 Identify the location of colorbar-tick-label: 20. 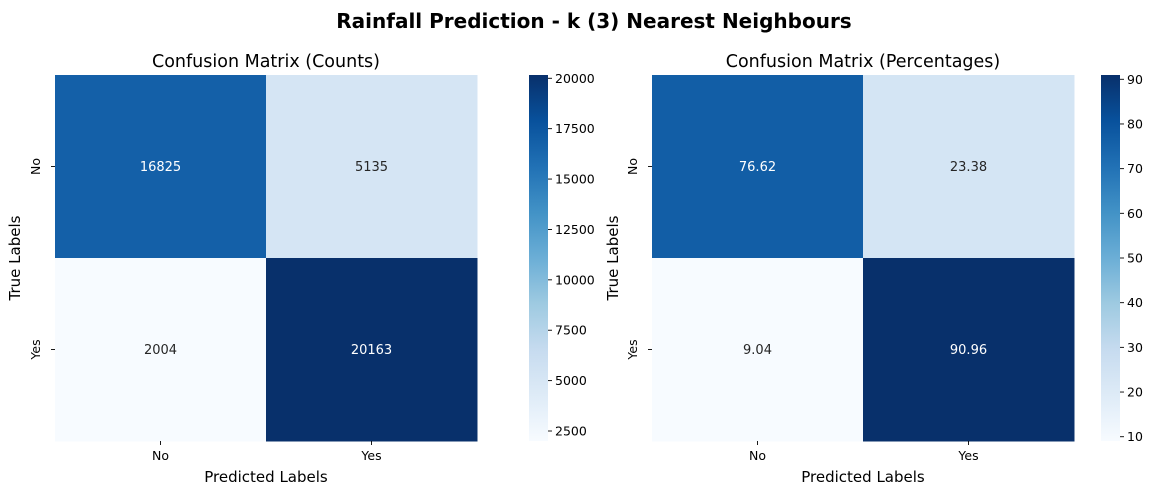
(1135, 392).